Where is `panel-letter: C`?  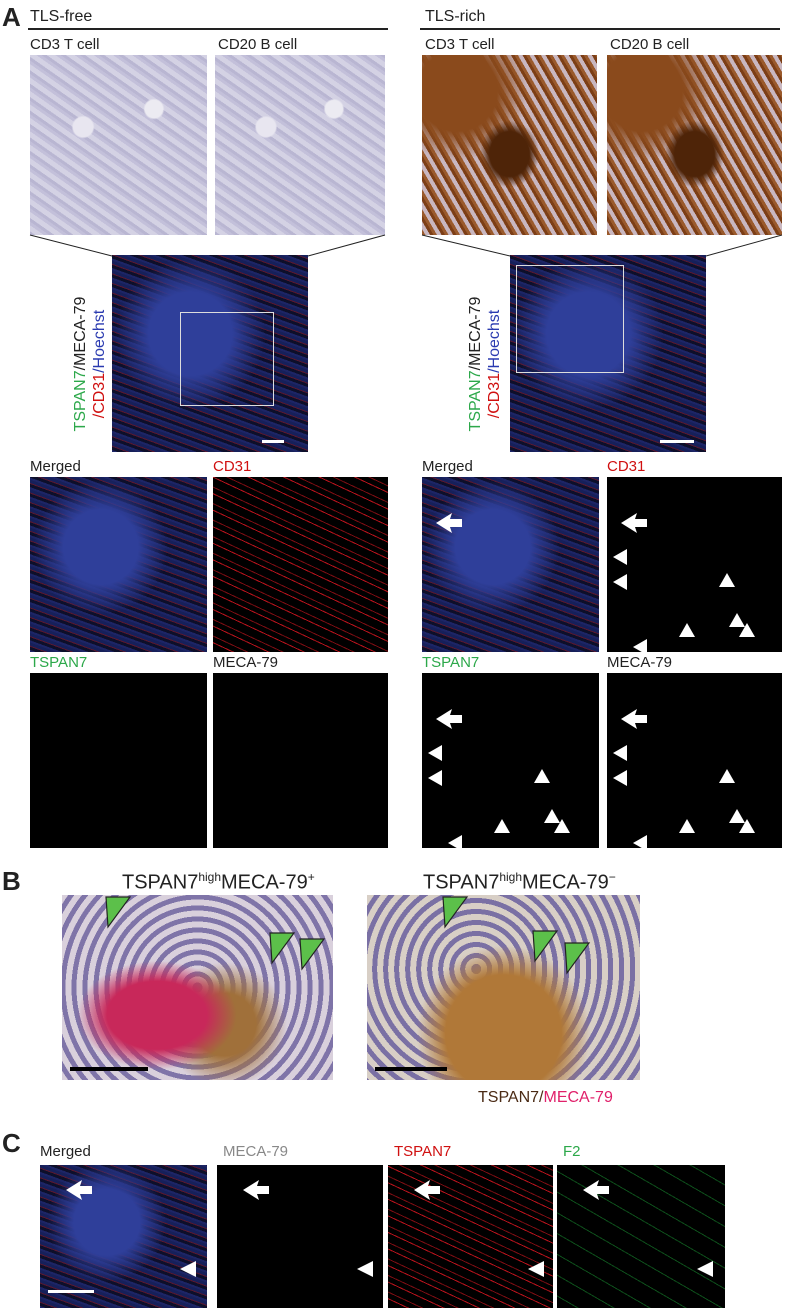
panel-letter: C is located at coordinates (11, 1143).